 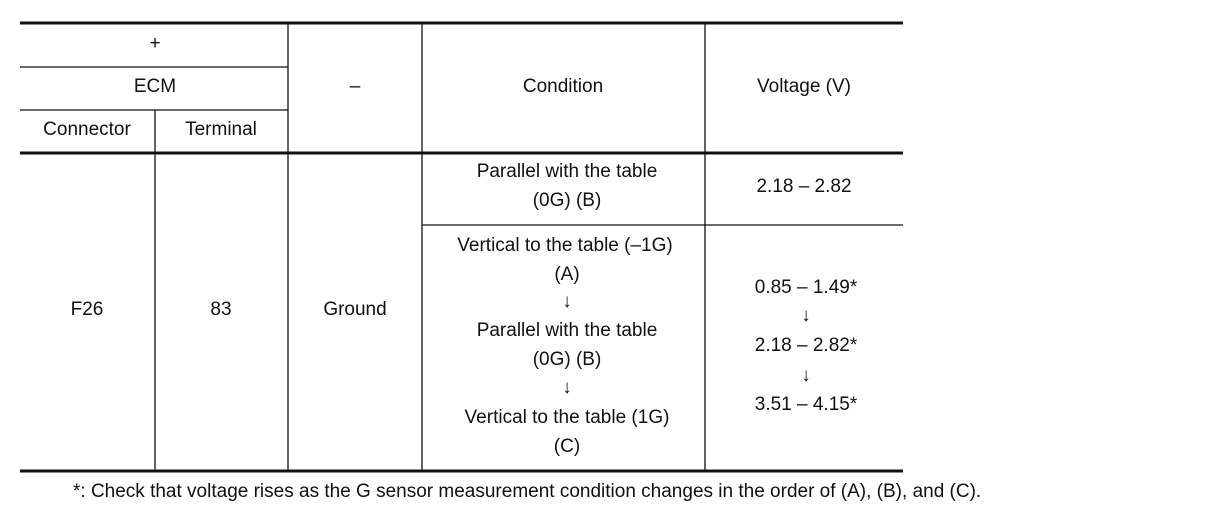 I want to click on cell-line: 2.18 – 2.82, so click(x=803, y=186).